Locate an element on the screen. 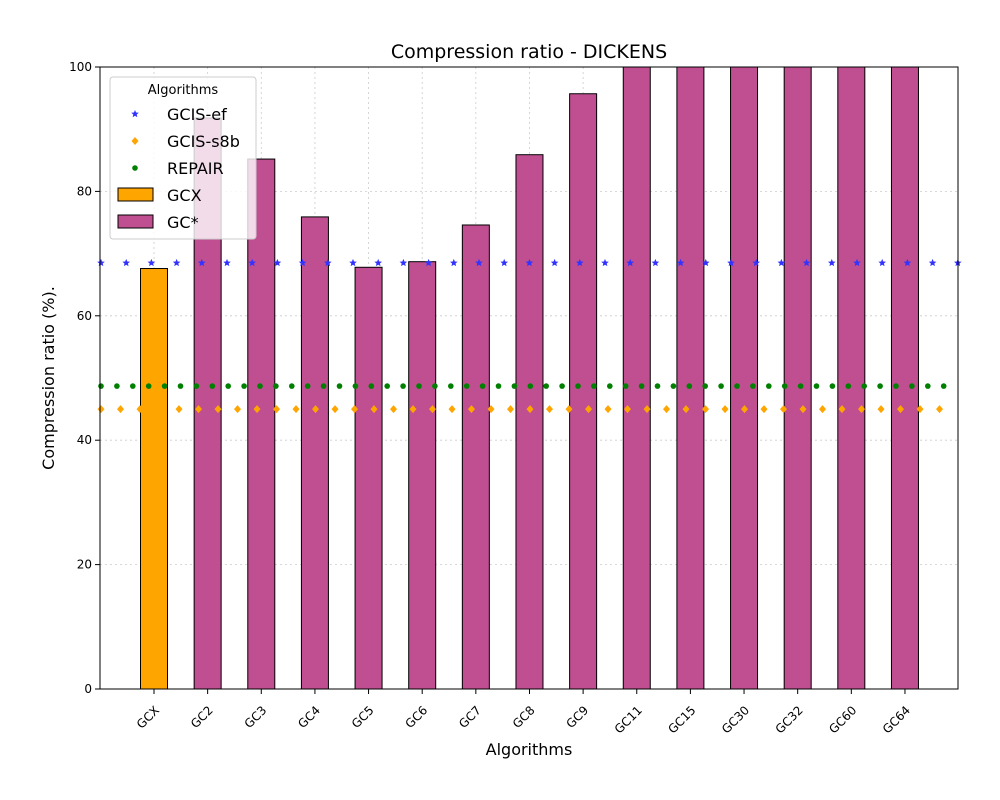 This screenshot has width=1000, height=800. chart-title: Compression ratio - DICKENS is located at coordinates (529, 52).